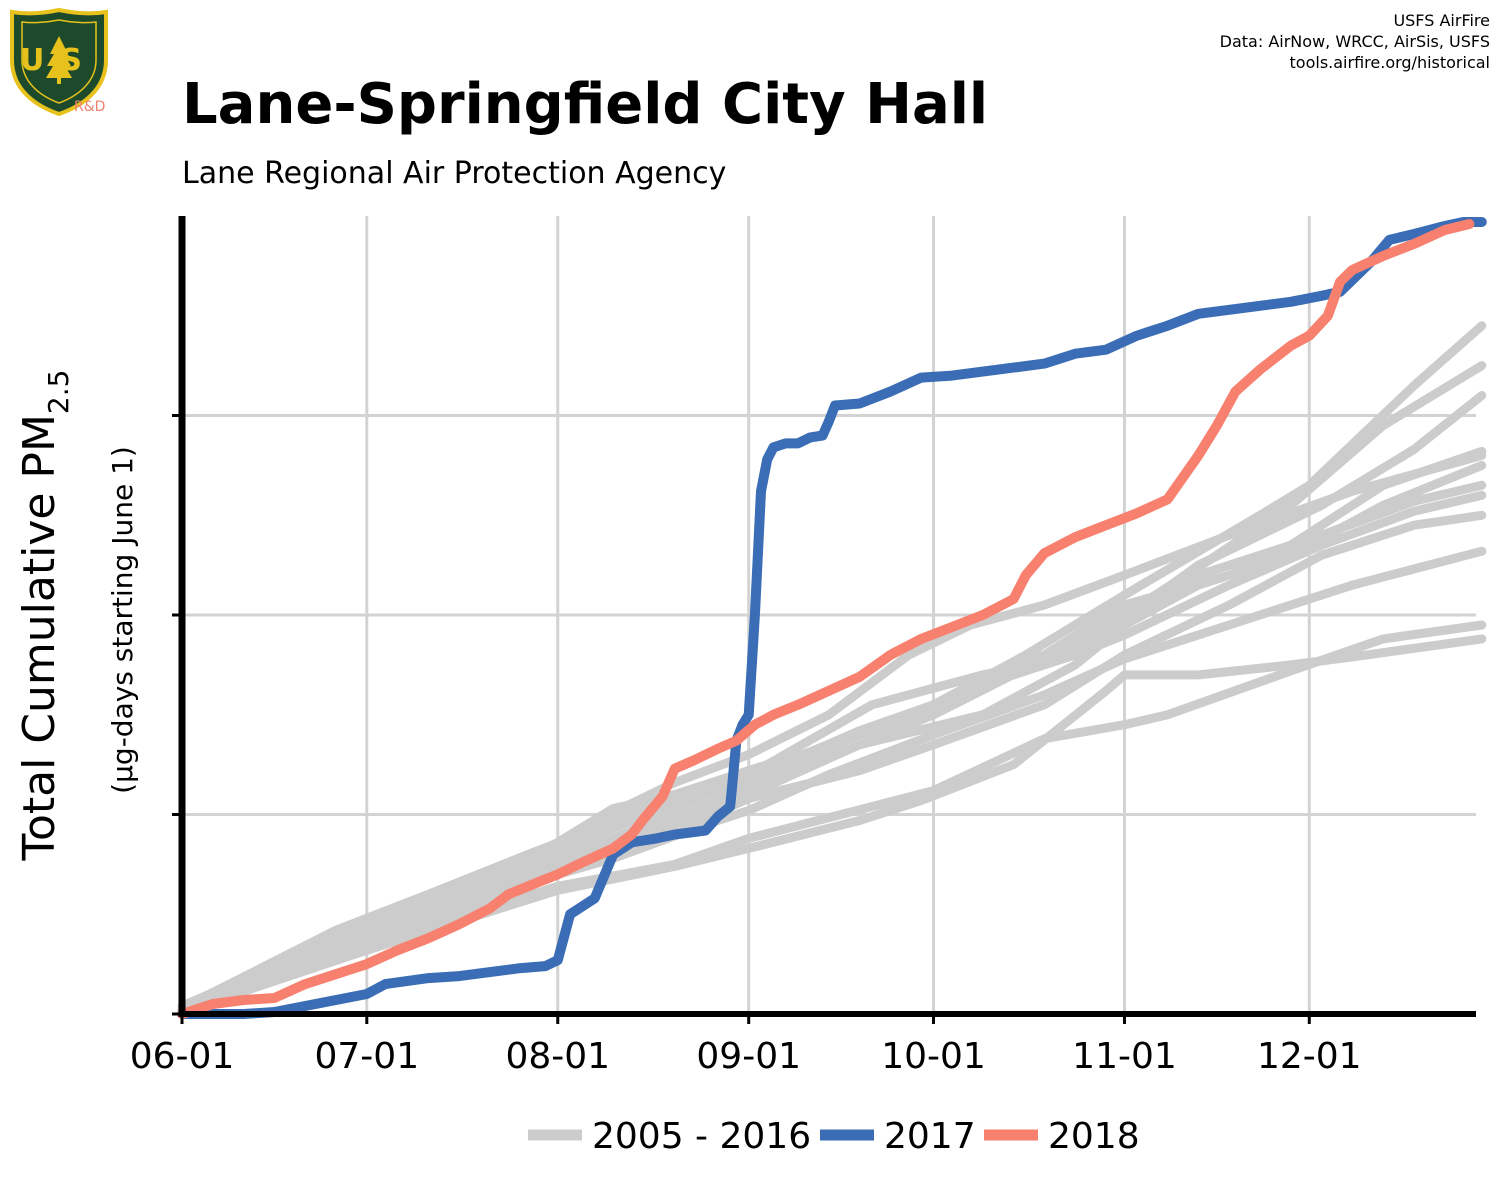 The width and height of the screenshot is (1500, 1200). I want to click on x-tick-label: 11-01, so click(1124, 1056).